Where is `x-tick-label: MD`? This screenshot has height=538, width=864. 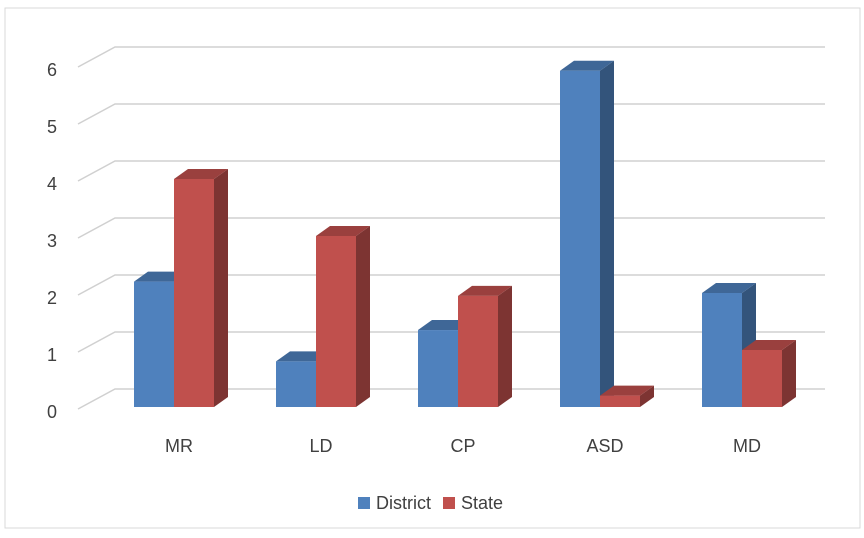
x-tick-label: MD is located at coordinates (747, 446).